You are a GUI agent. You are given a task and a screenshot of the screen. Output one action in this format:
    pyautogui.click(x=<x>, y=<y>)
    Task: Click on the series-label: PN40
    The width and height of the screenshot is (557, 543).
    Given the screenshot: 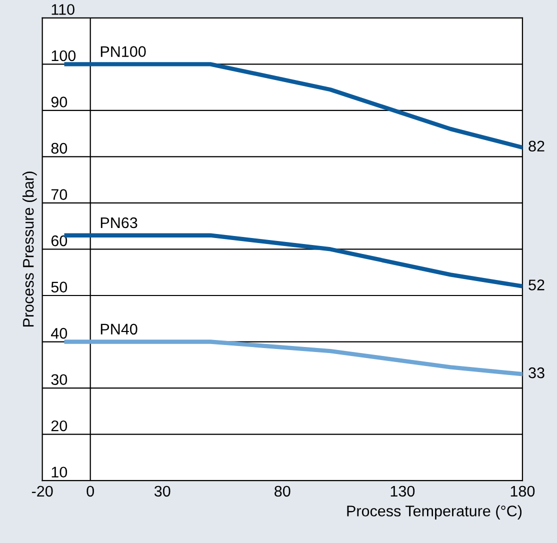 What is the action you would take?
    pyautogui.click(x=119, y=329)
    